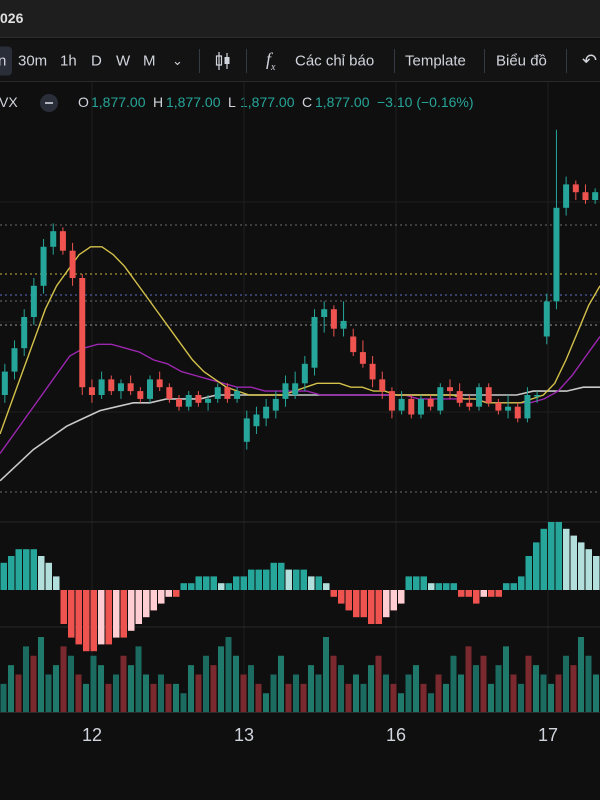  I want to click on window-titlebar: 026, so click(300, 19).